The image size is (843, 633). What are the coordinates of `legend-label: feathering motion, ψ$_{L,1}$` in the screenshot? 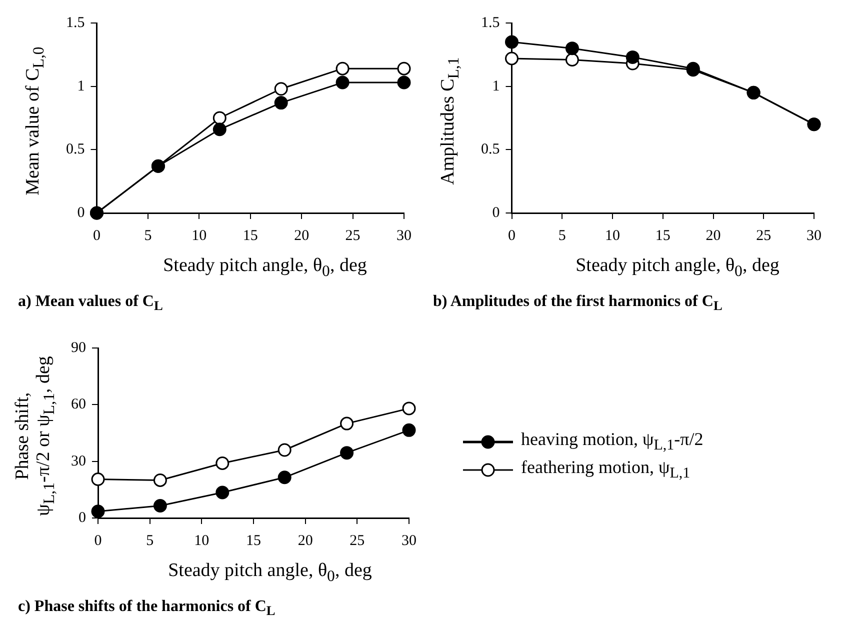 It's located at (605, 470).